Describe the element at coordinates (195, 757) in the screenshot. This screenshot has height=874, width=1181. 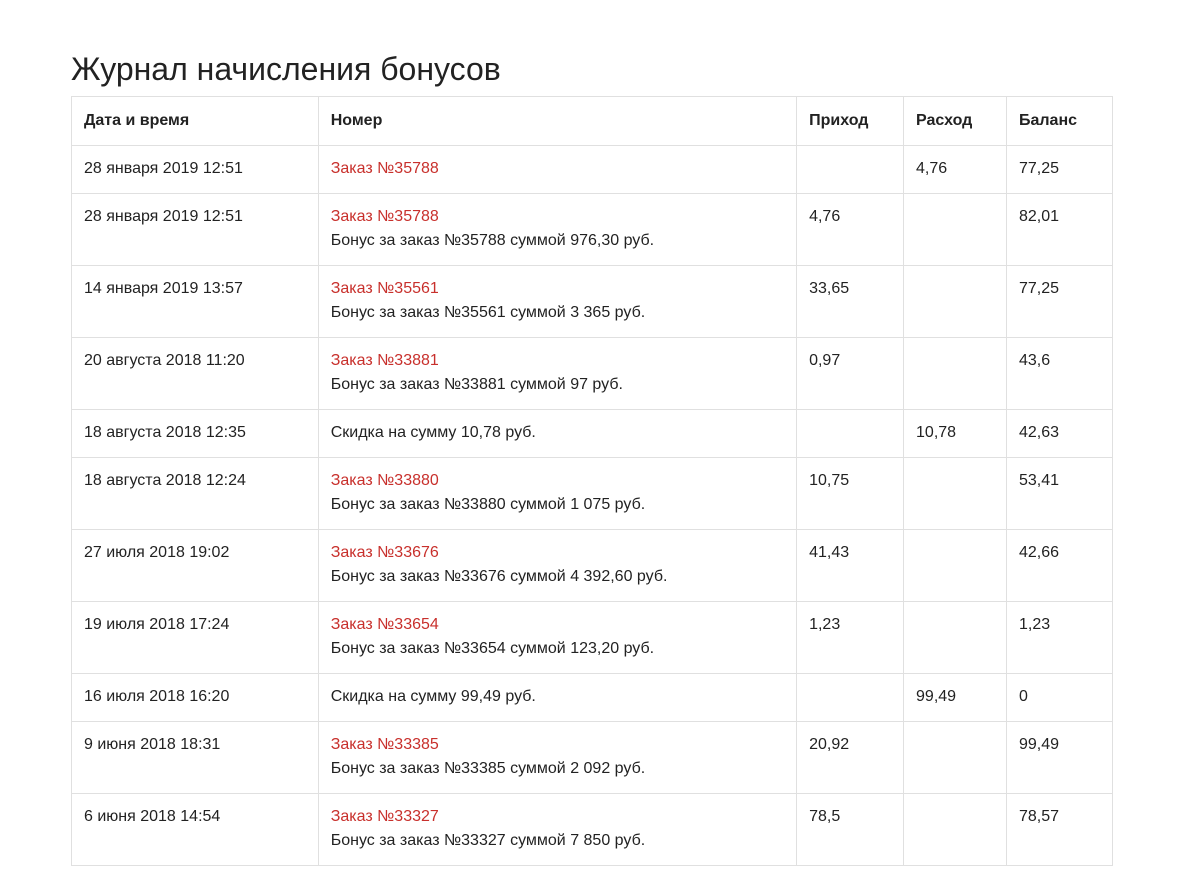
I see `date-cell: 9 июня 2018 18:31` at that location.